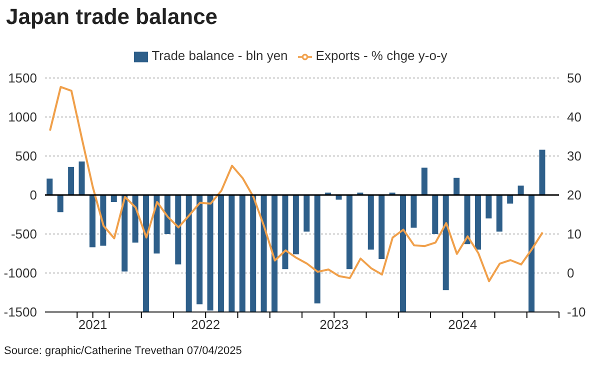 The width and height of the screenshot is (595, 365). What do you see at coordinates (574, 195) in the screenshot?
I see `y2-tick-label: 20` at bounding box center [574, 195].